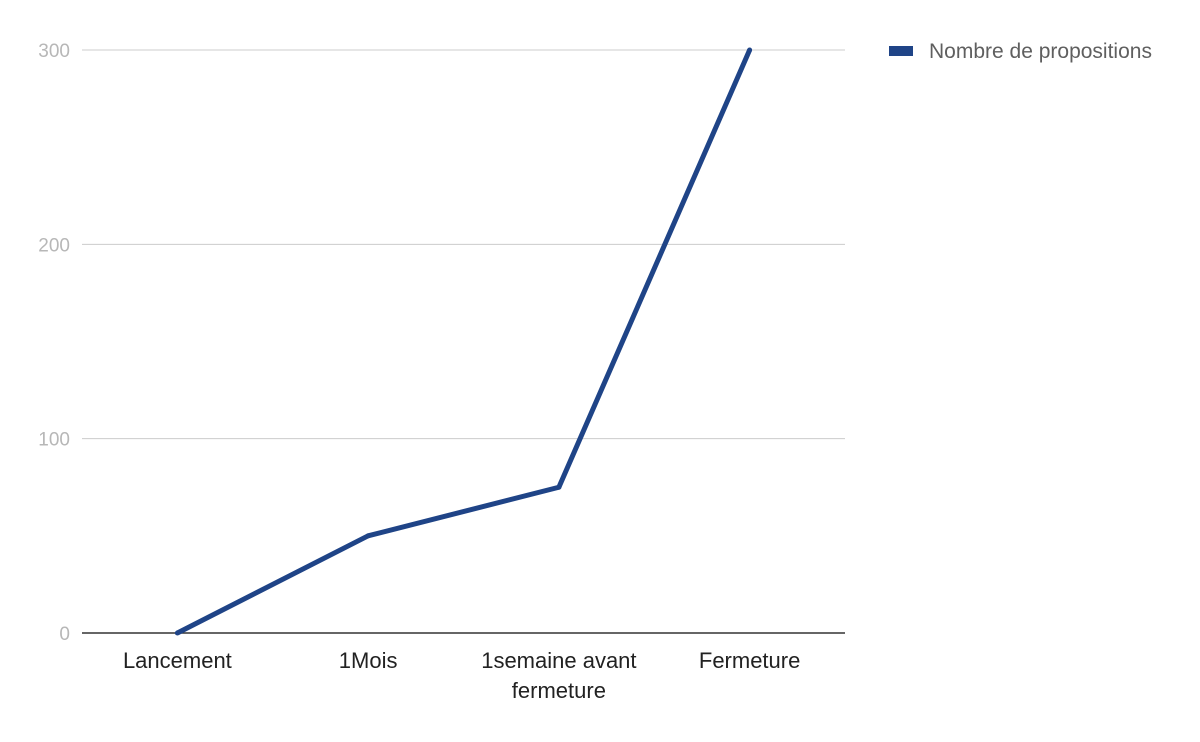 This screenshot has height=742, width=1200. What do you see at coordinates (559, 690) in the screenshot?
I see `x-tick-label-line: fermeture` at bounding box center [559, 690].